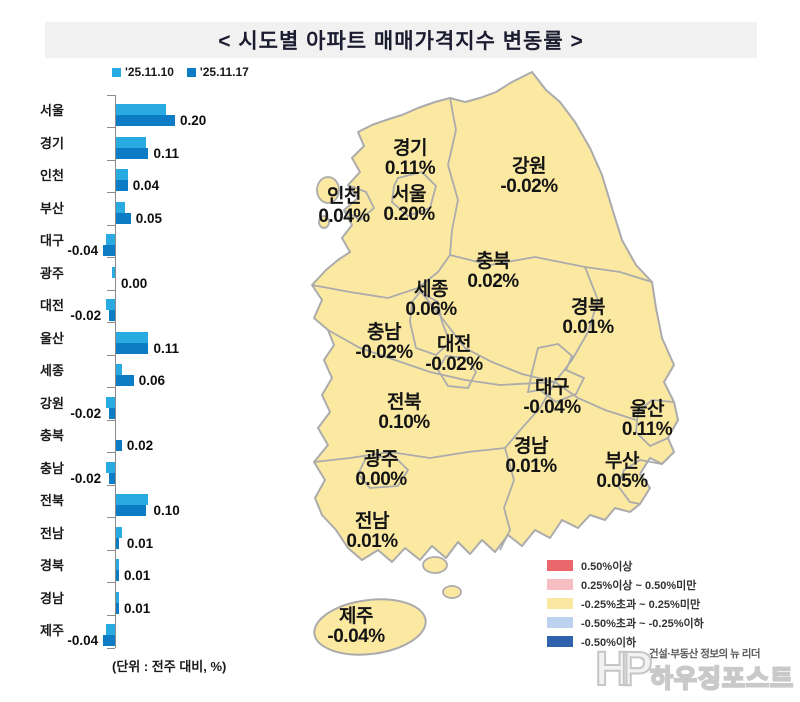 The height and width of the screenshot is (702, 800). What do you see at coordinates (387, 416) in the screenshot?
I see `islands` at bounding box center [387, 416].